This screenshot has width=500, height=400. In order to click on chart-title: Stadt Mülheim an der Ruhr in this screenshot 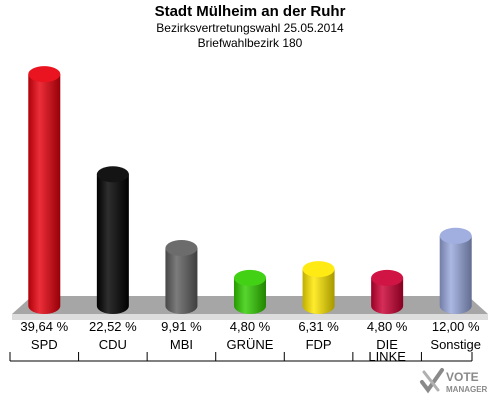, I will do `click(250, 11)`.